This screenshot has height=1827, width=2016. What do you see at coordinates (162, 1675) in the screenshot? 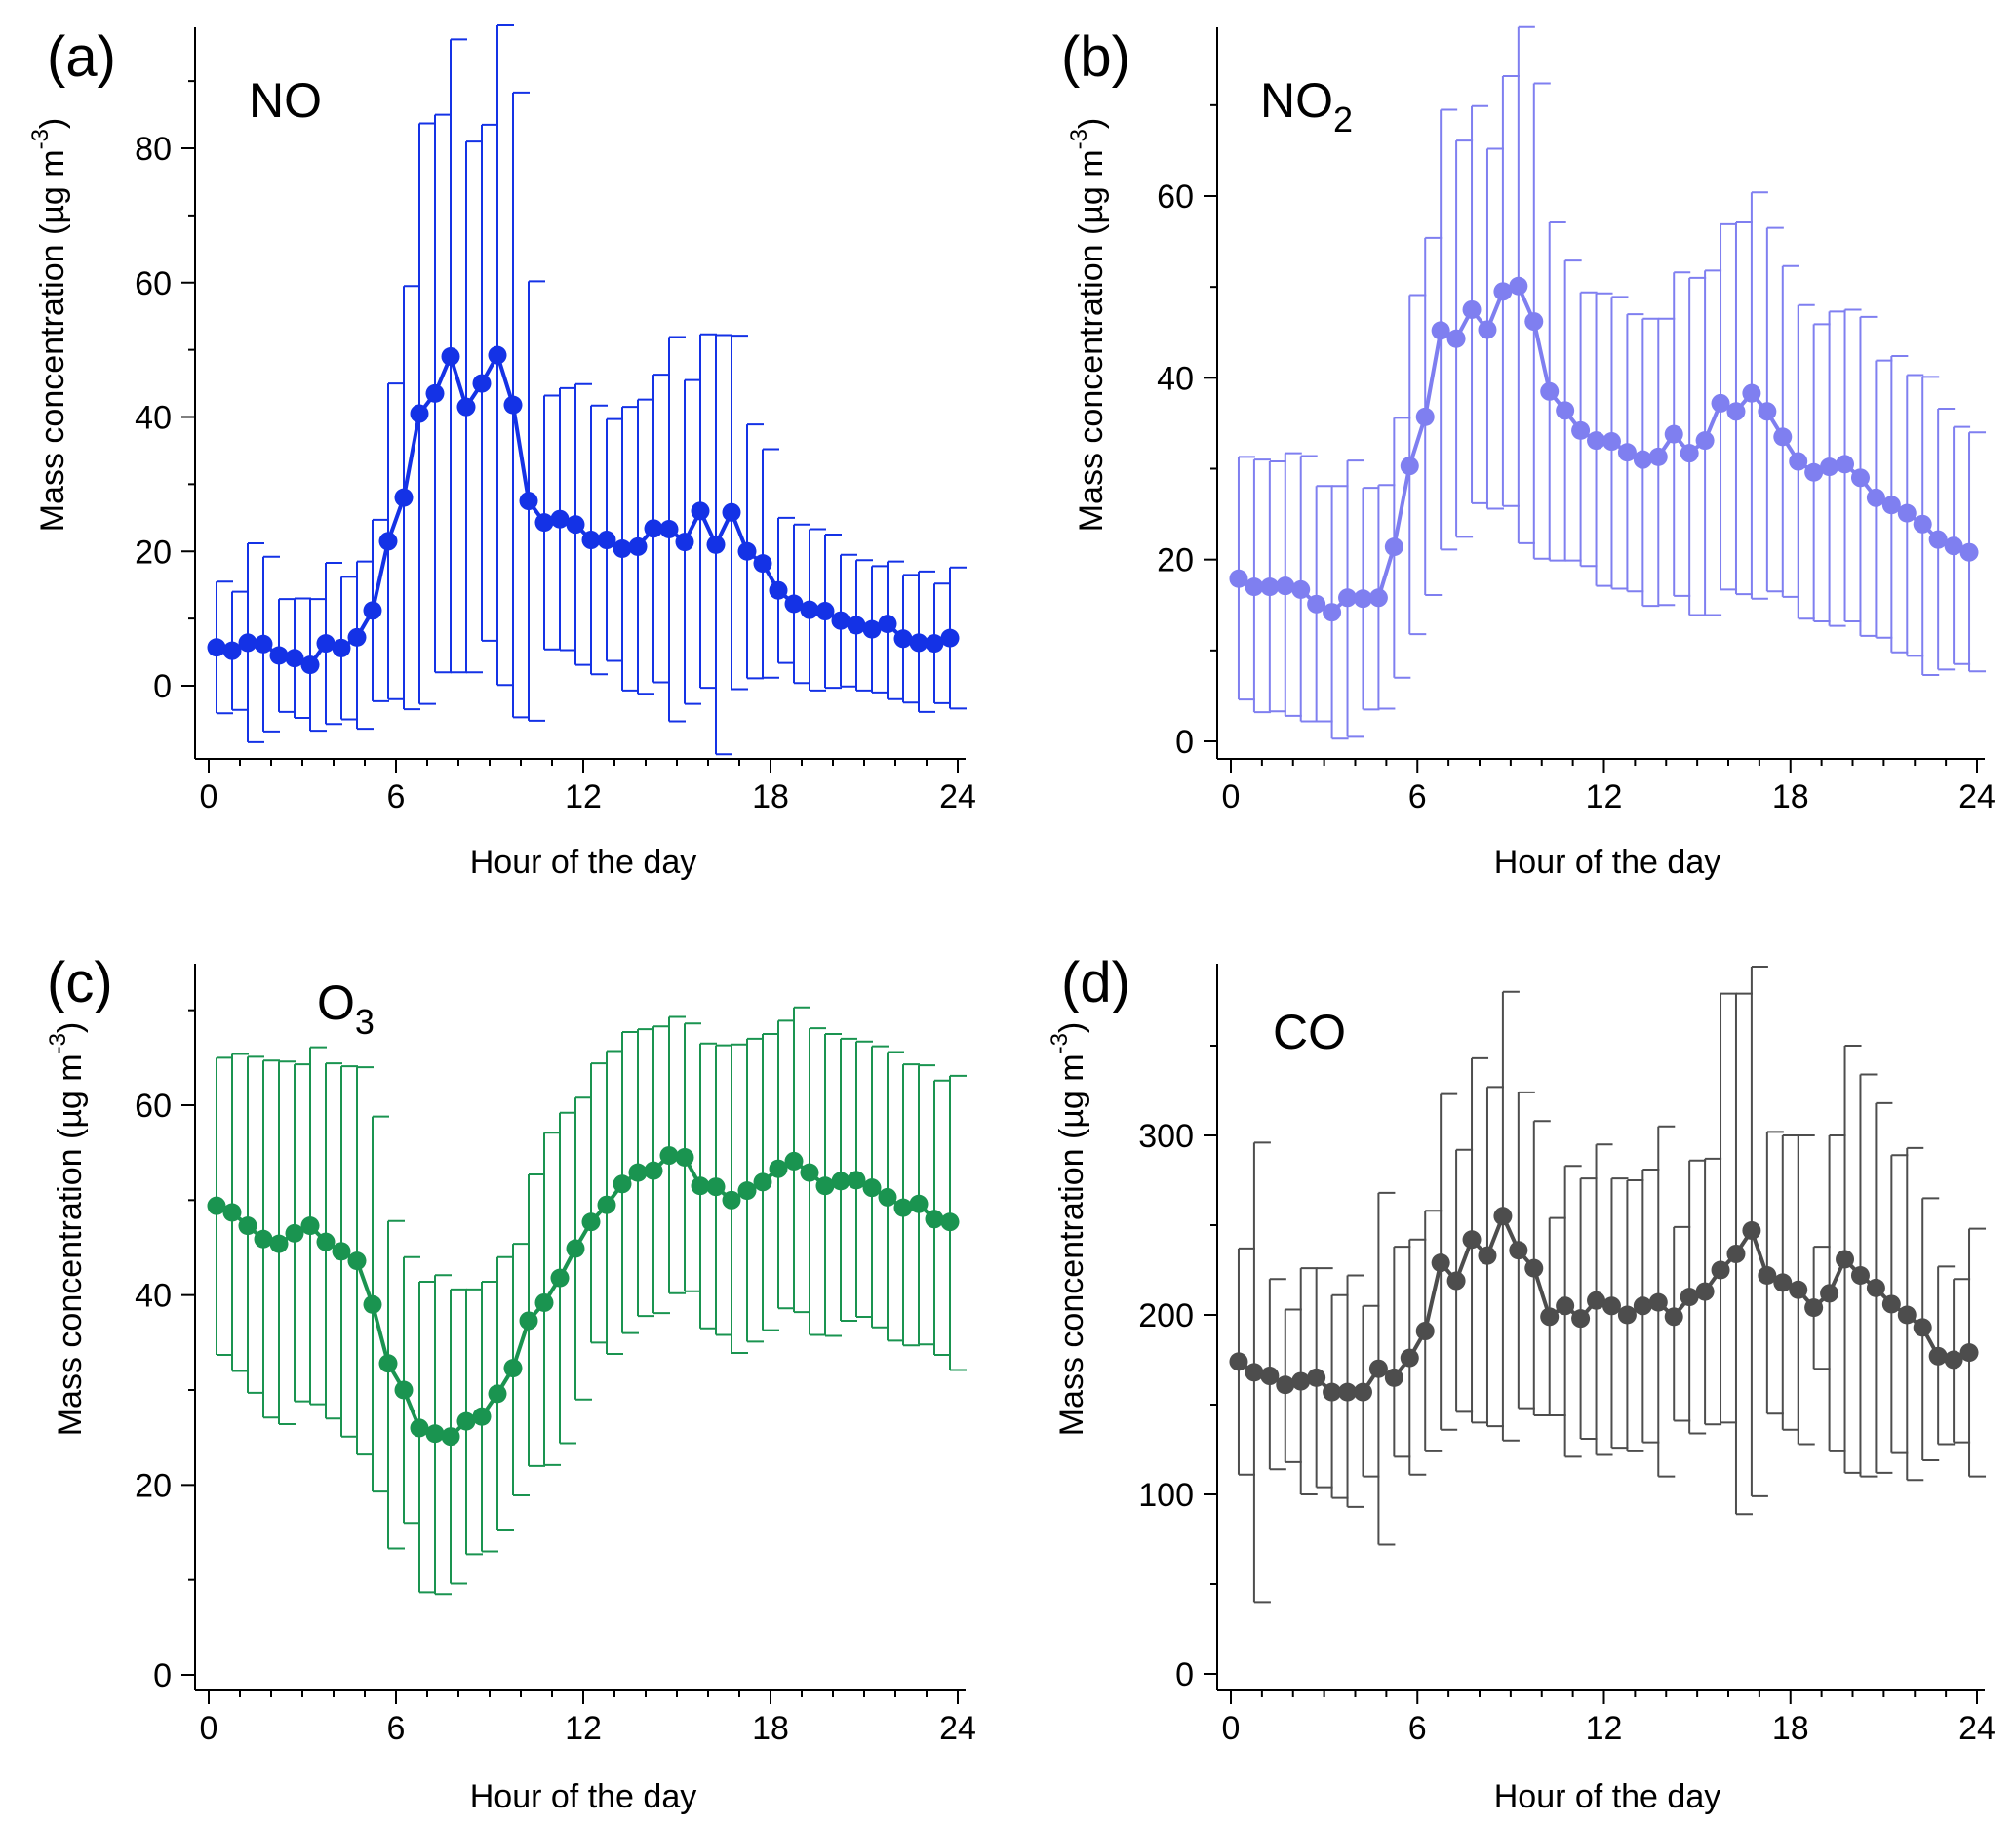
I see `y-tick-label: 0` at bounding box center [162, 1675].